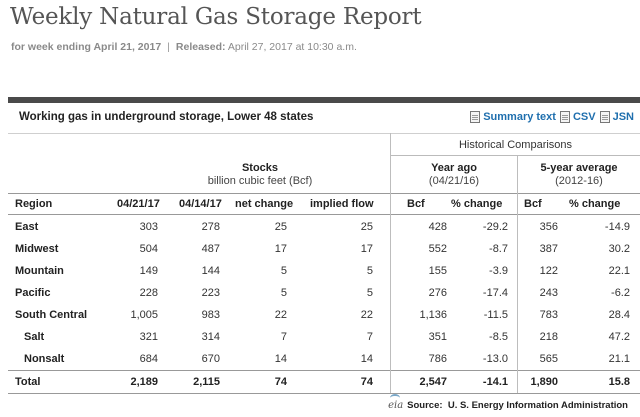  Describe the element at coordinates (148, 249) in the screenshot. I see `stock-current: 504` at that location.